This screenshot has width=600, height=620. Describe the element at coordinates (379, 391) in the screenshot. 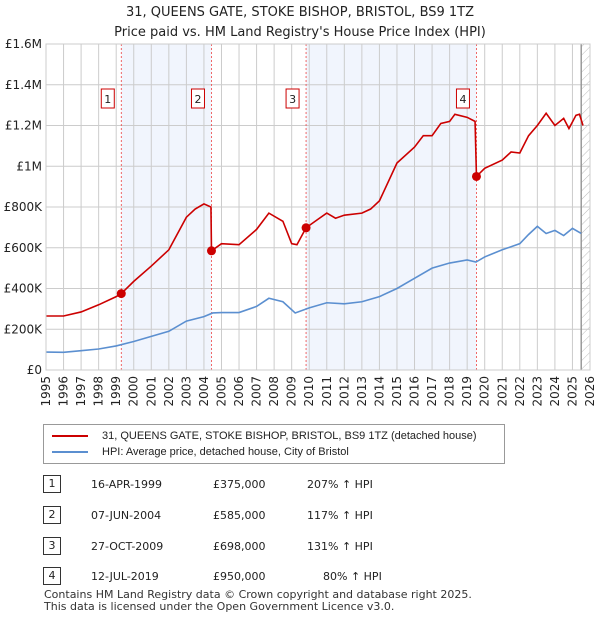

I see `x-tick-label: 2014` at that location.